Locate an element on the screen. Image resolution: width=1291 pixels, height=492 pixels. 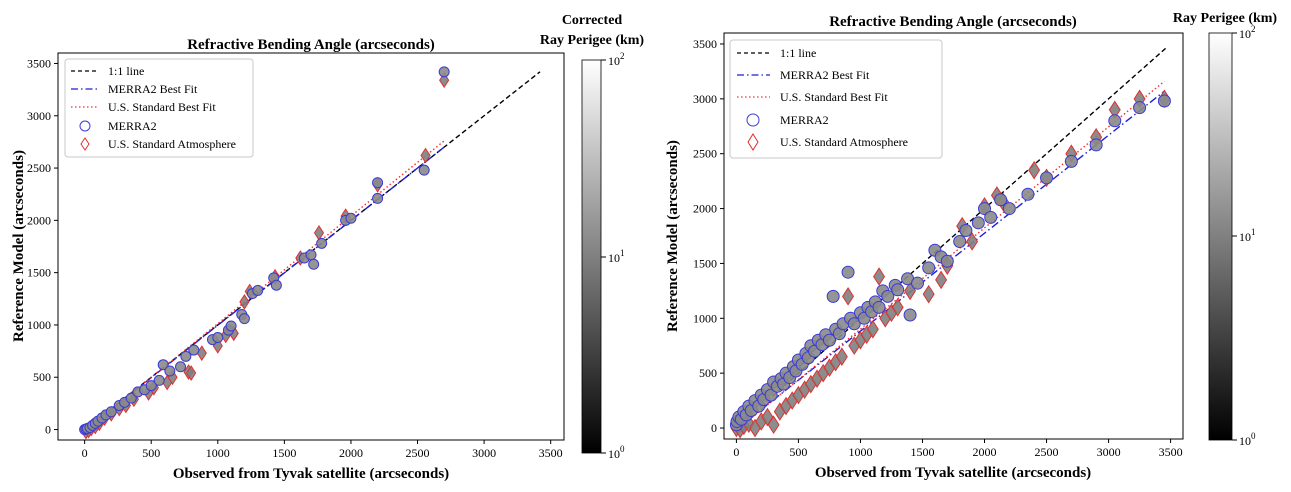
colorbar-tick-label-2: 10¹ is located at coordinates (1247, 235).